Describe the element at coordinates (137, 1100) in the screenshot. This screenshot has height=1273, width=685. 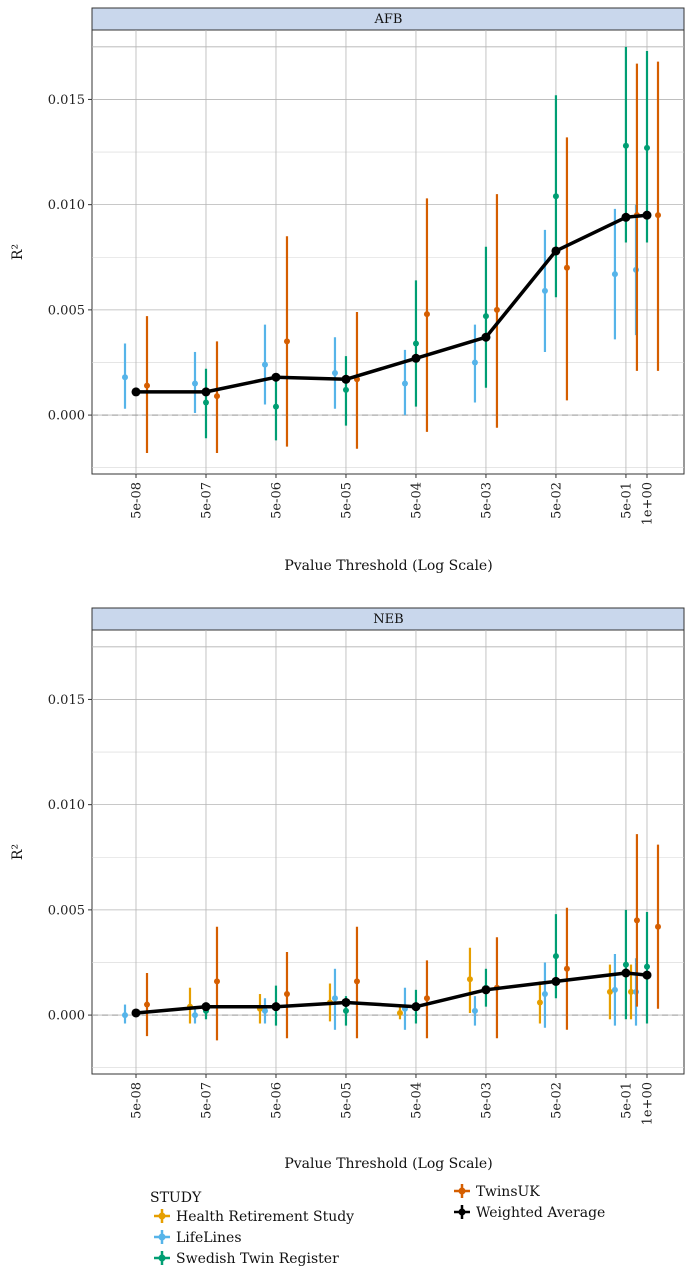
I see `x-tick-label: 5e-08` at that location.